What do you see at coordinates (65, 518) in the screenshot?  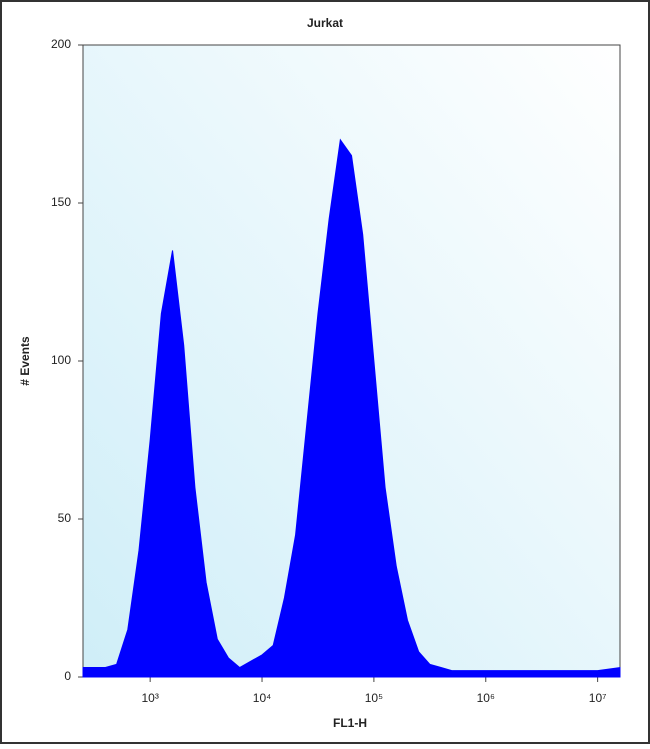 I see `y-tick-label: 50` at bounding box center [65, 518].